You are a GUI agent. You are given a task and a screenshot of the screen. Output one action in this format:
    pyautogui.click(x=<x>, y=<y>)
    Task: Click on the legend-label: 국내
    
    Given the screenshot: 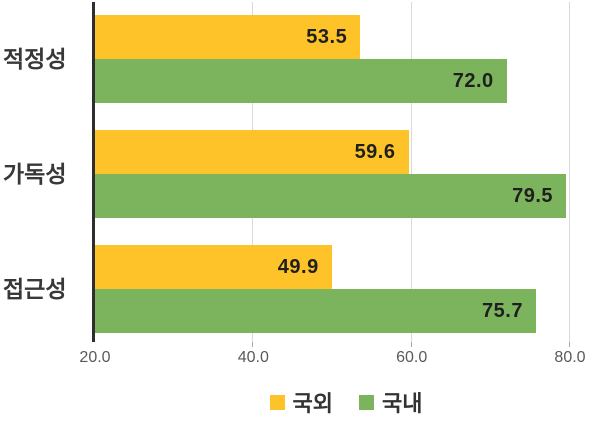 What is the action you would take?
    pyautogui.click(x=402, y=403)
    